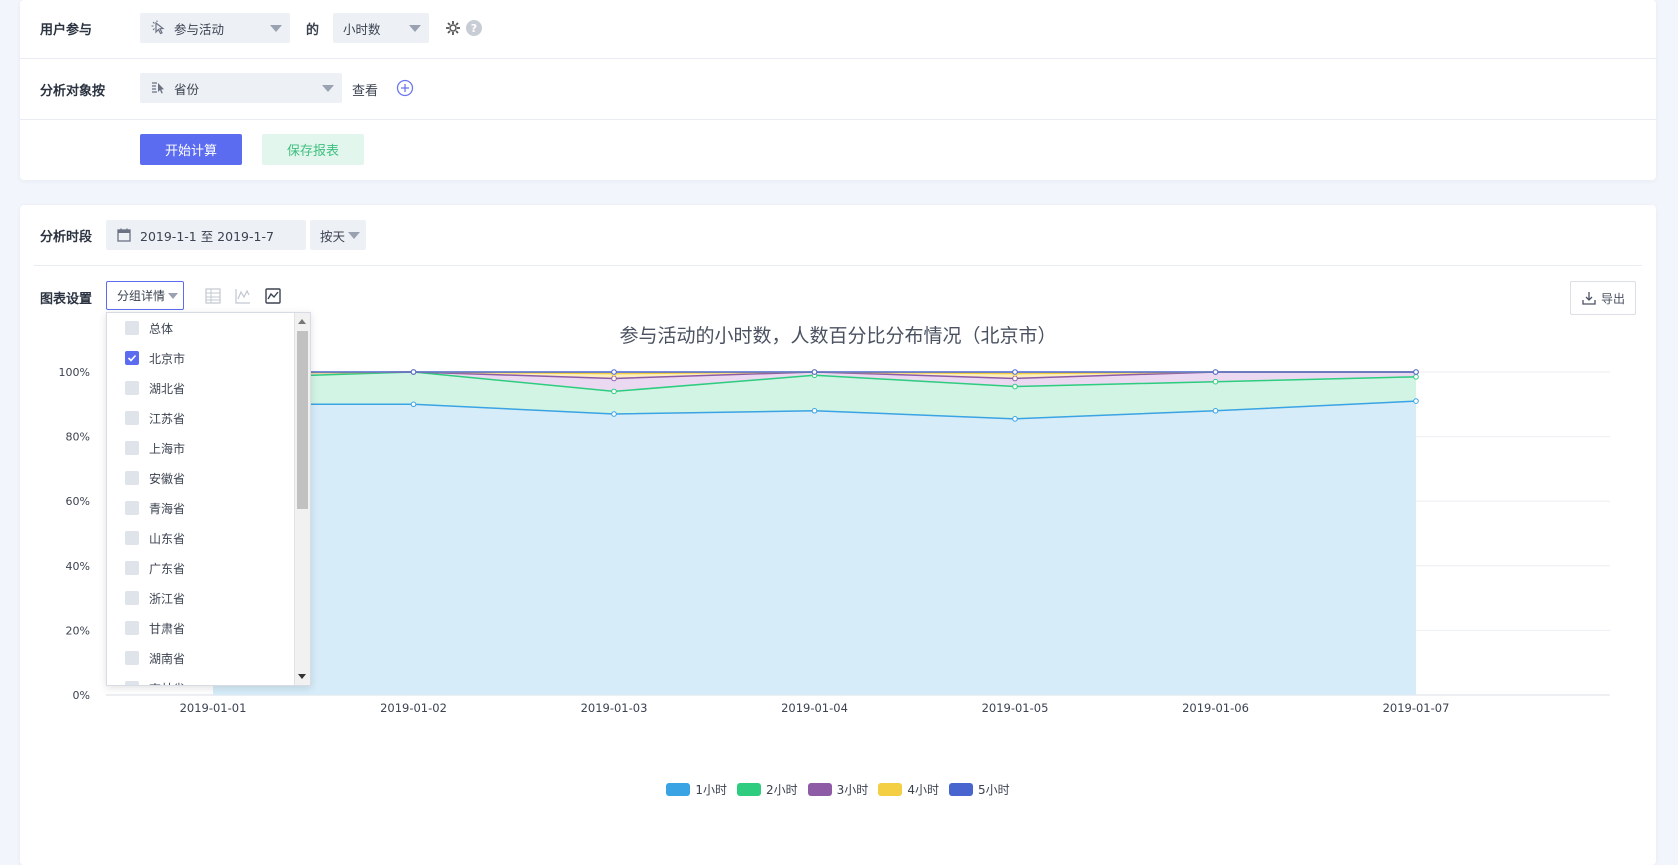 The height and width of the screenshot is (865, 1678). What do you see at coordinates (201, 328) in the screenshot?
I see `group-option: 总体` at bounding box center [201, 328].